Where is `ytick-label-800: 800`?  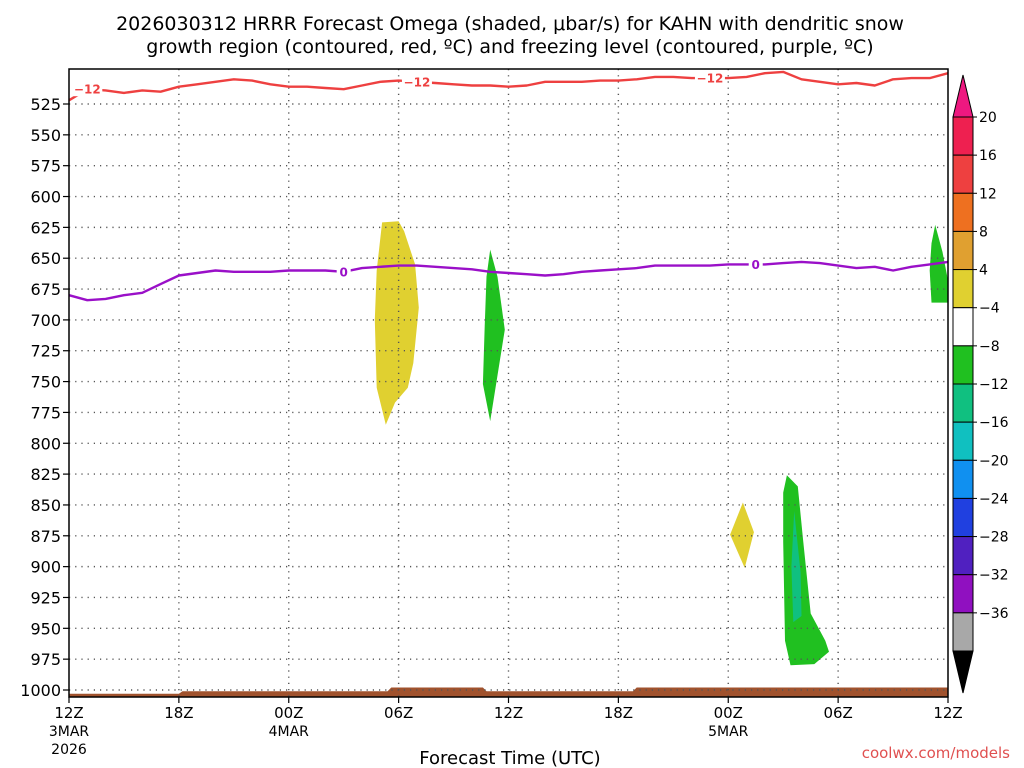 ytick-label-800: 800 is located at coordinates (45, 443).